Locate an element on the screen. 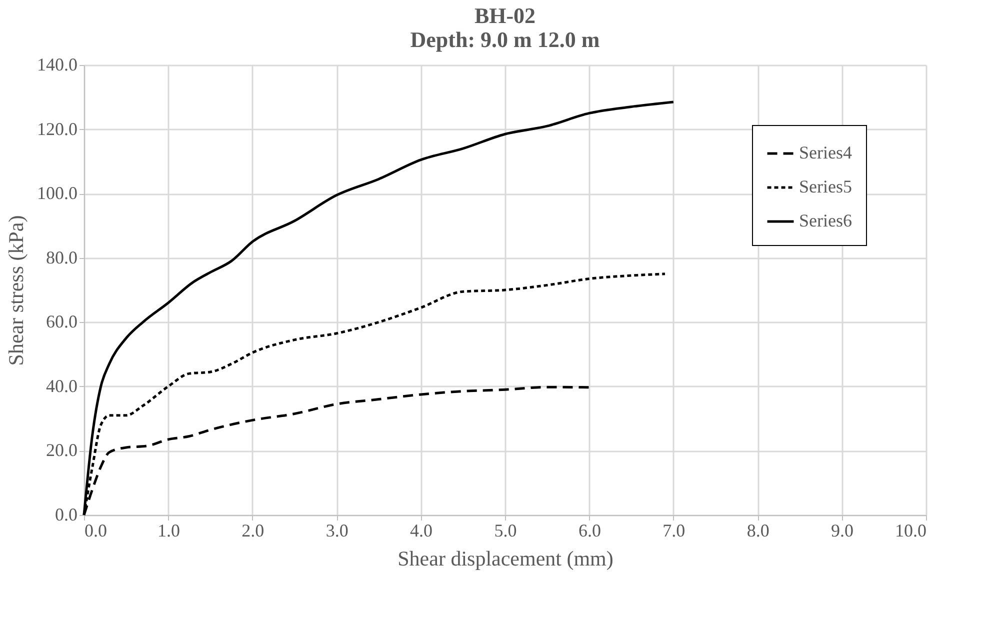  x-tick-label: 3.0 is located at coordinates (337, 530).